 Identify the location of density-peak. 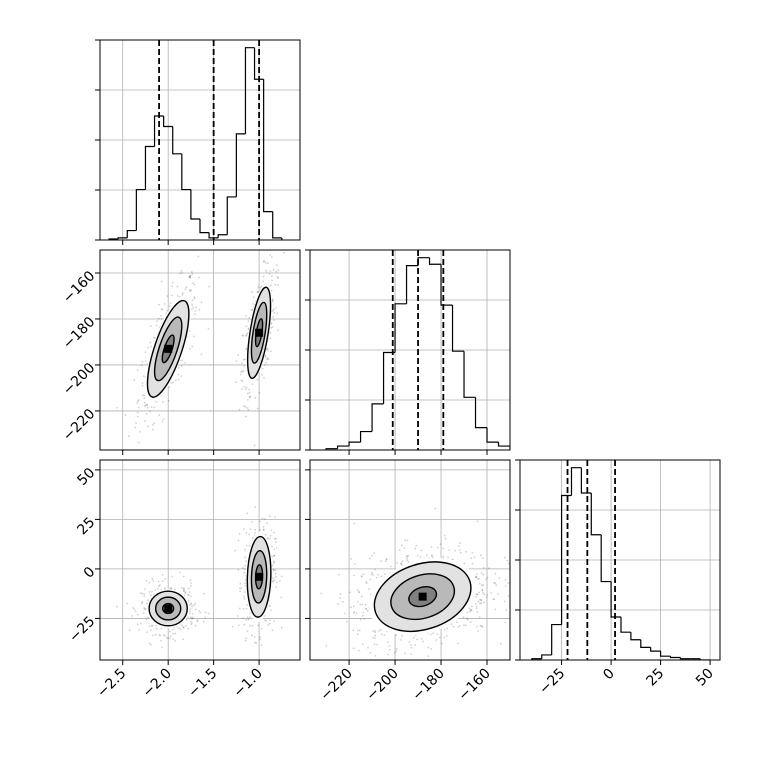
(168, 608).